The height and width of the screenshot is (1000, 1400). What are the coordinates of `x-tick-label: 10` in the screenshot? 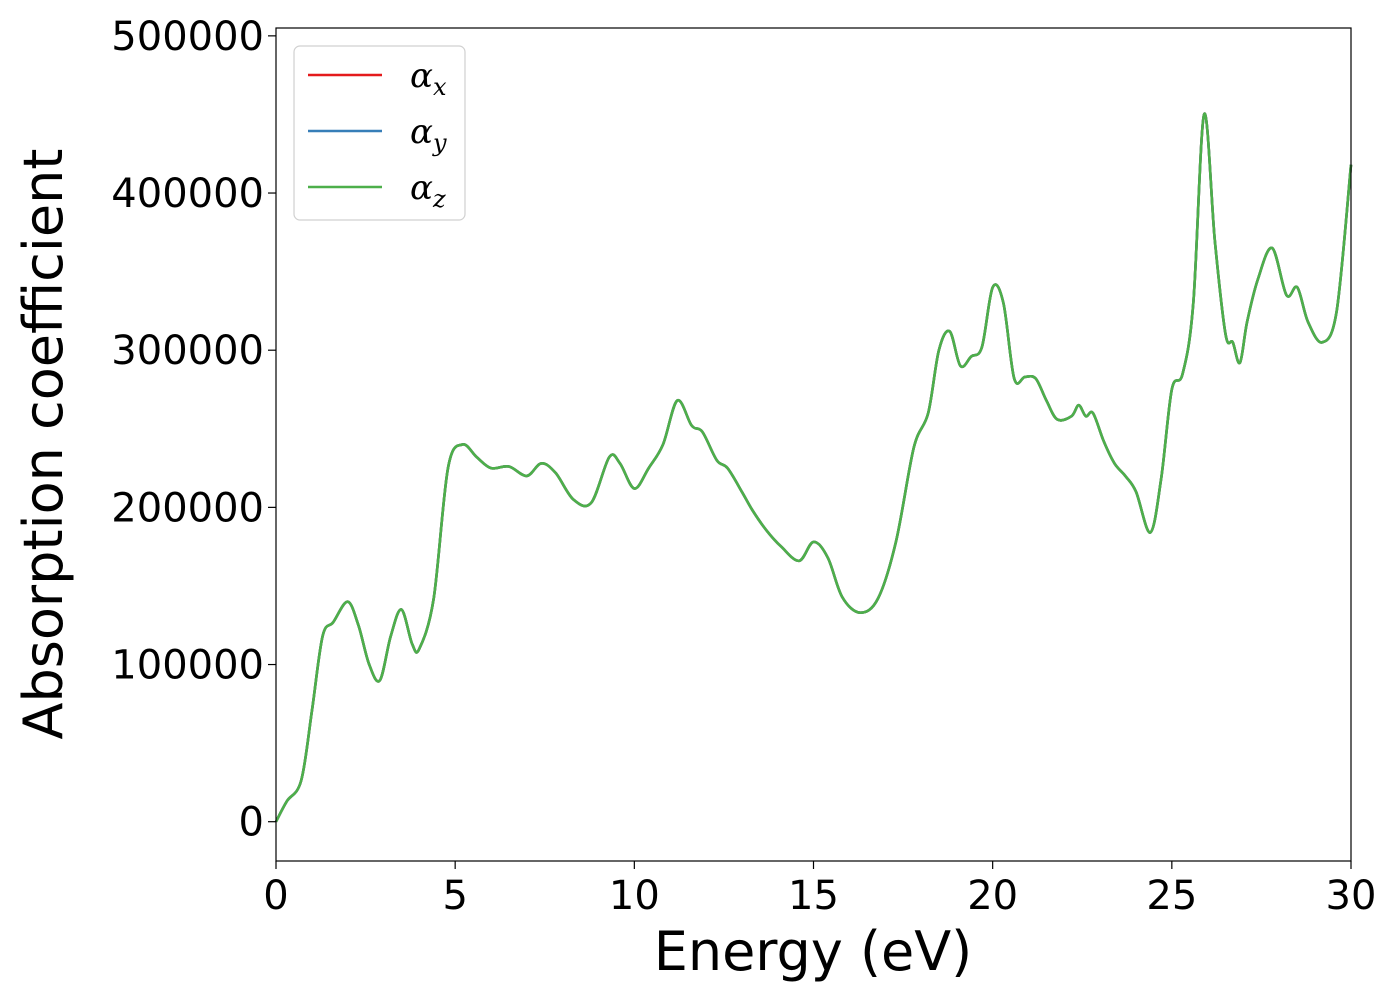 It's located at (634, 896).